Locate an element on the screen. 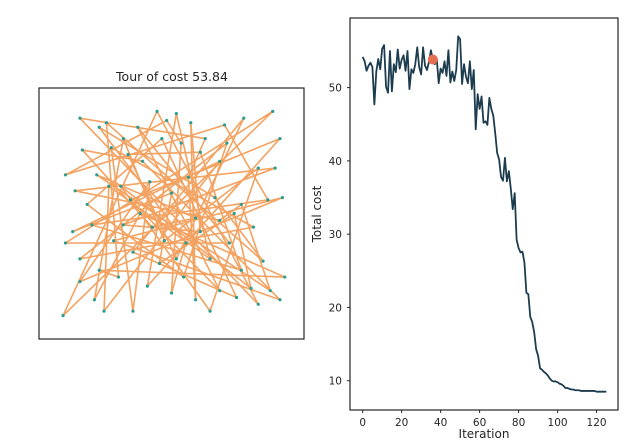 The image size is (640, 440). x-tick-label: 40 is located at coordinates (440, 423).